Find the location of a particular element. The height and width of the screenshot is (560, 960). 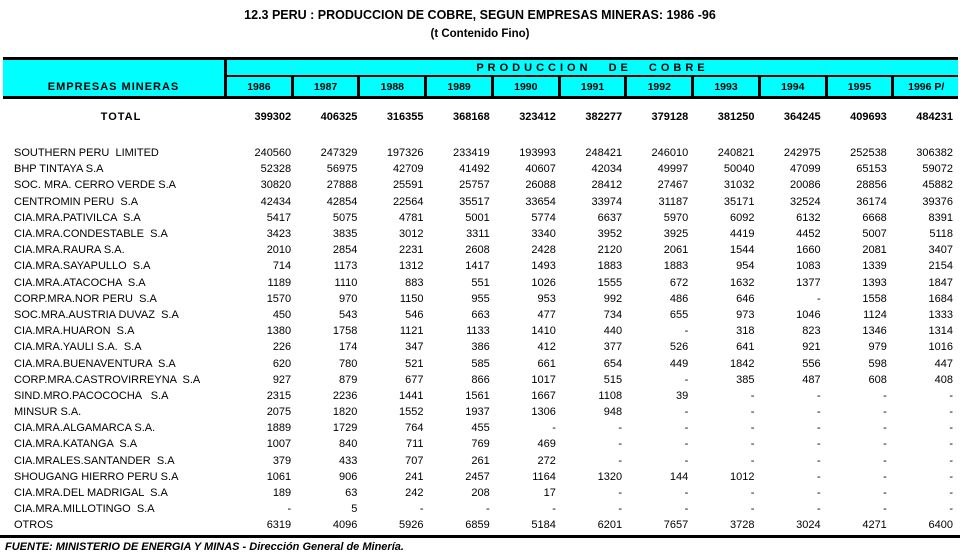

total-value-cell: 381250 is located at coordinates (736, 117).